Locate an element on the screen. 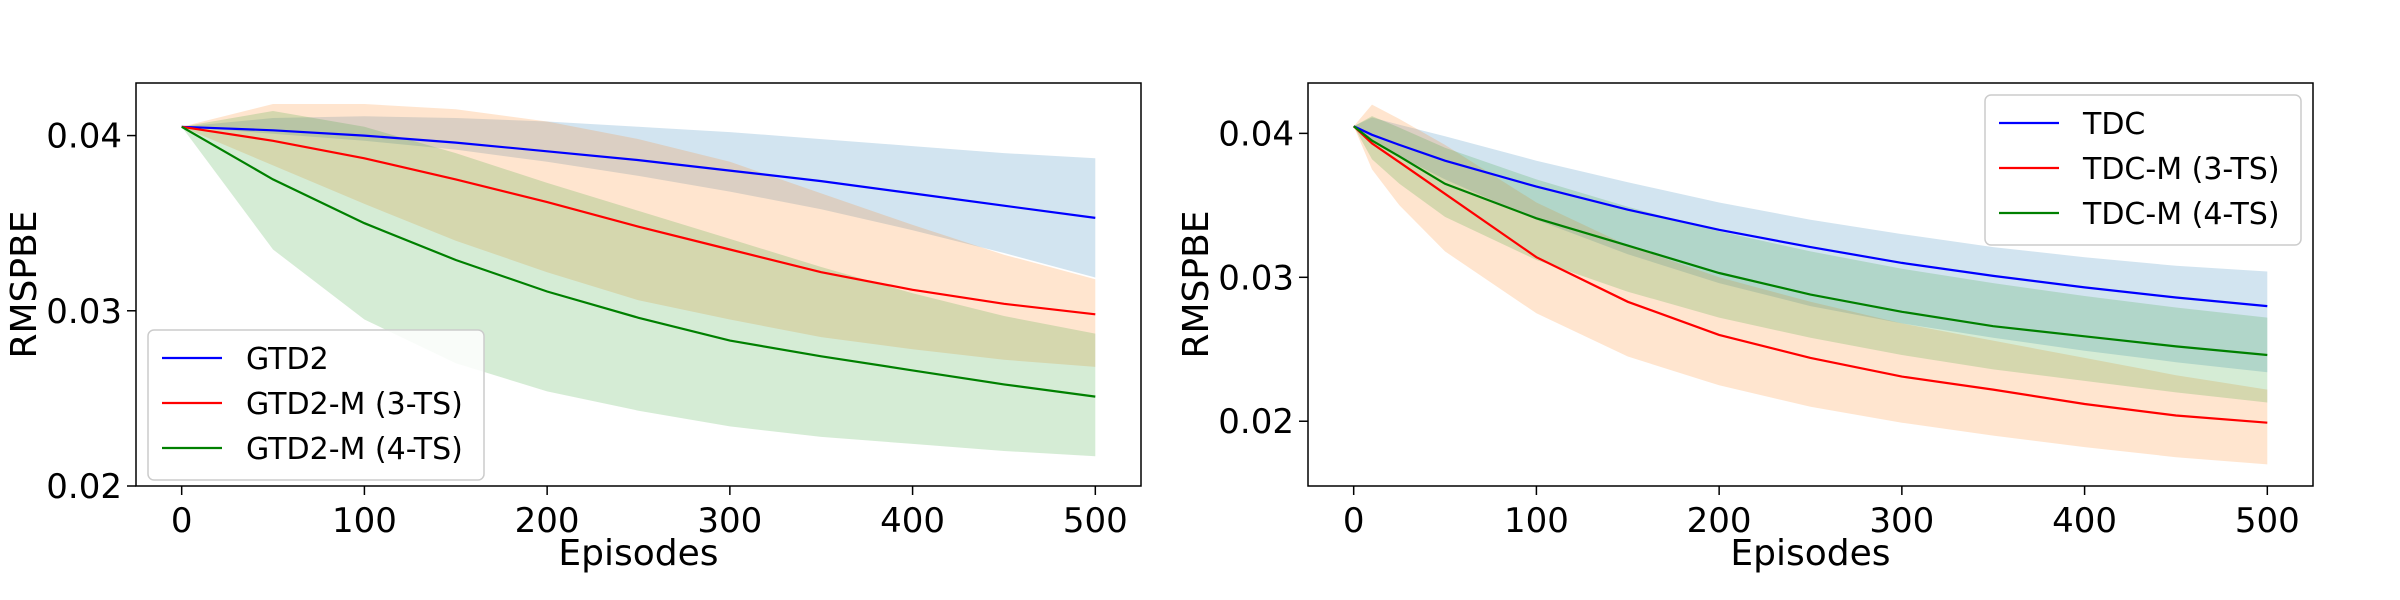  band-gtd2 is located at coordinates (638, 197).